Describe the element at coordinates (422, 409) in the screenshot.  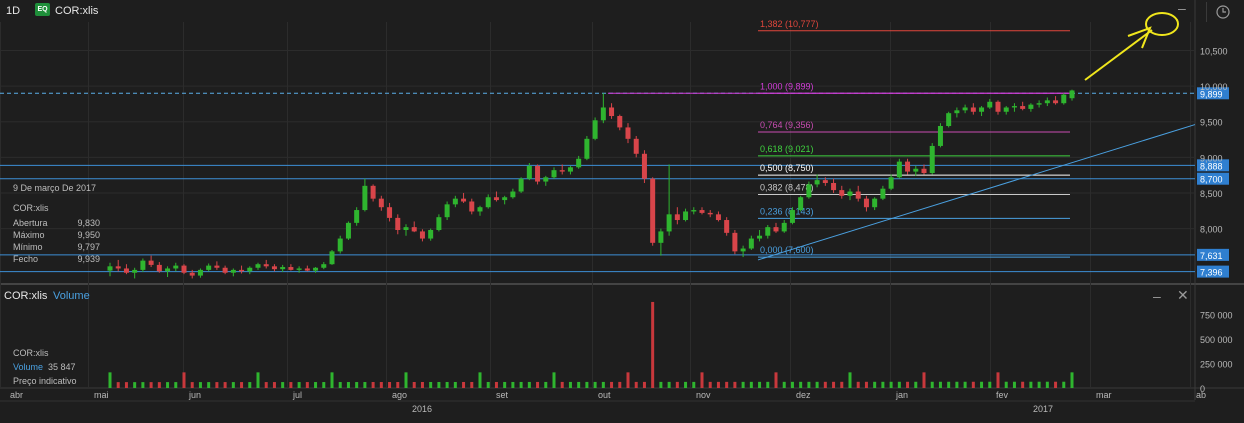
I see `year-label-2016: 2016` at that location.